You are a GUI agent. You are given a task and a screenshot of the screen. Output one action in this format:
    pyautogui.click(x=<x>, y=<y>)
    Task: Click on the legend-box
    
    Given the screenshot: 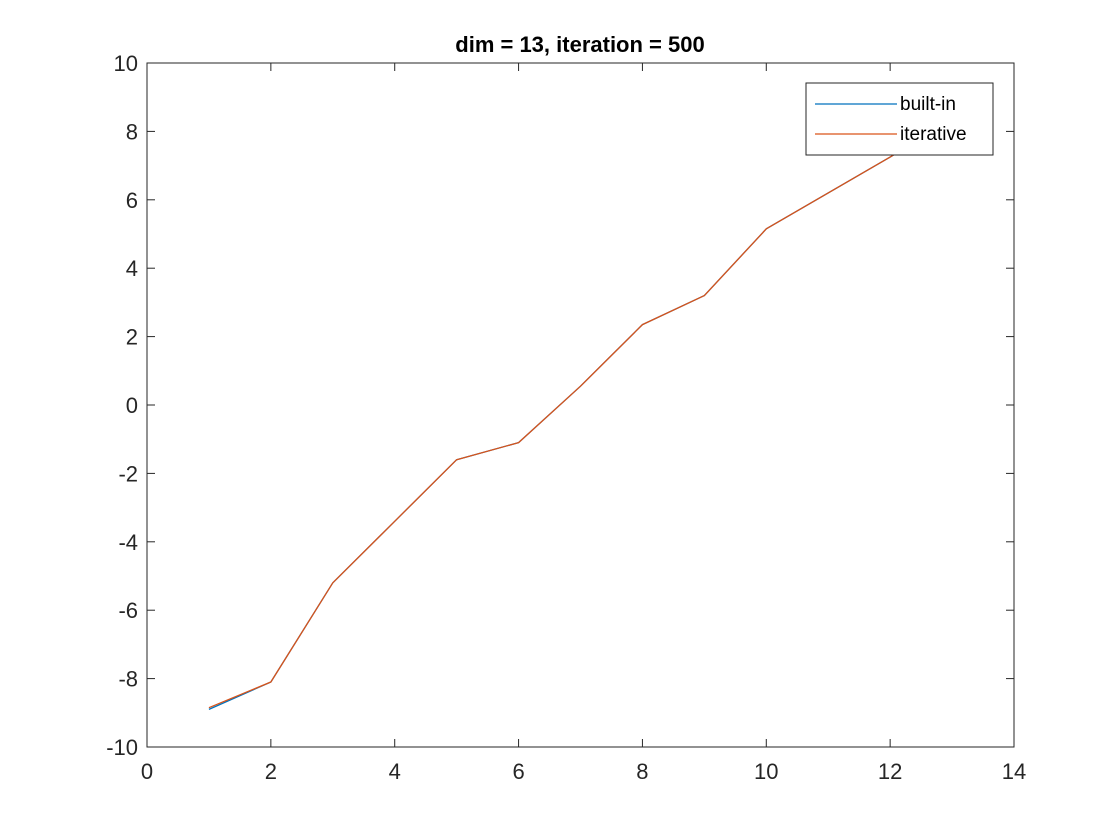 What is the action you would take?
    pyautogui.click(x=899, y=119)
    